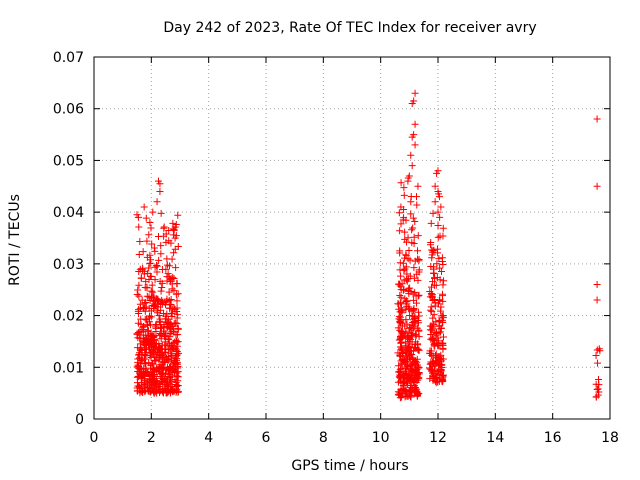 The width and height of the screenshot is (640, 480). I want to click on y-tick-label: 0.03, so click(68, 265).